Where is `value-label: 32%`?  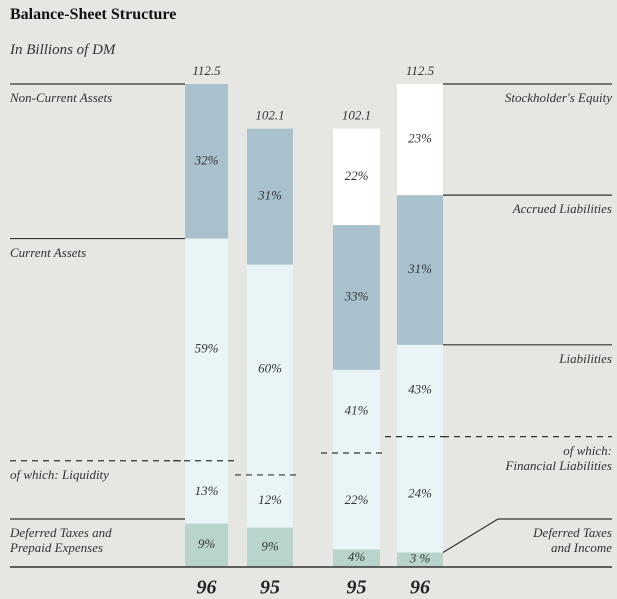
value-label: 32% is located at coordinates (206, 159).